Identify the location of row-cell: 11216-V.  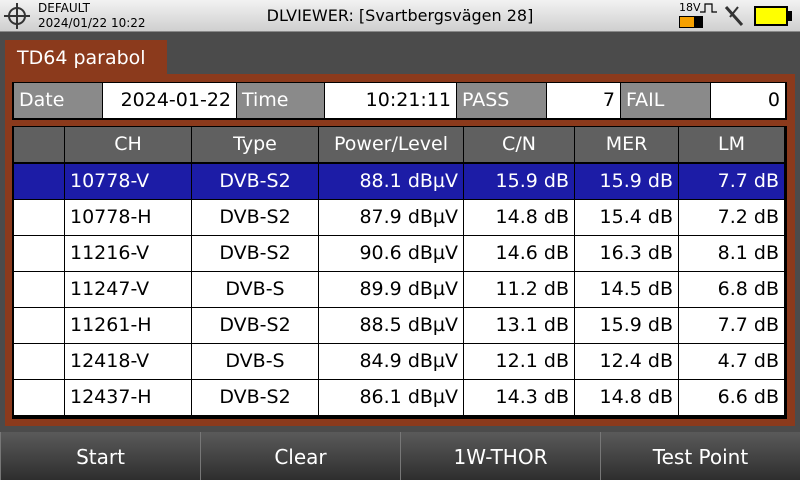
(128, 253).